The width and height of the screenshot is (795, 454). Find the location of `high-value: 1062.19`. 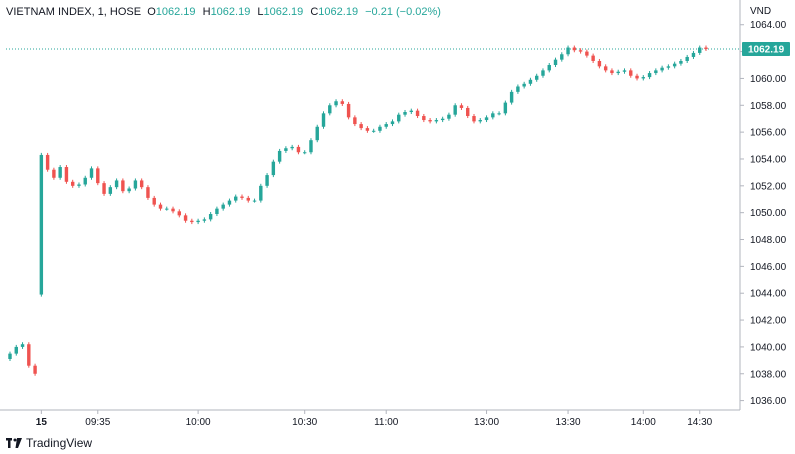

high-value: 1062.19 is located at coordinates (230, 12).